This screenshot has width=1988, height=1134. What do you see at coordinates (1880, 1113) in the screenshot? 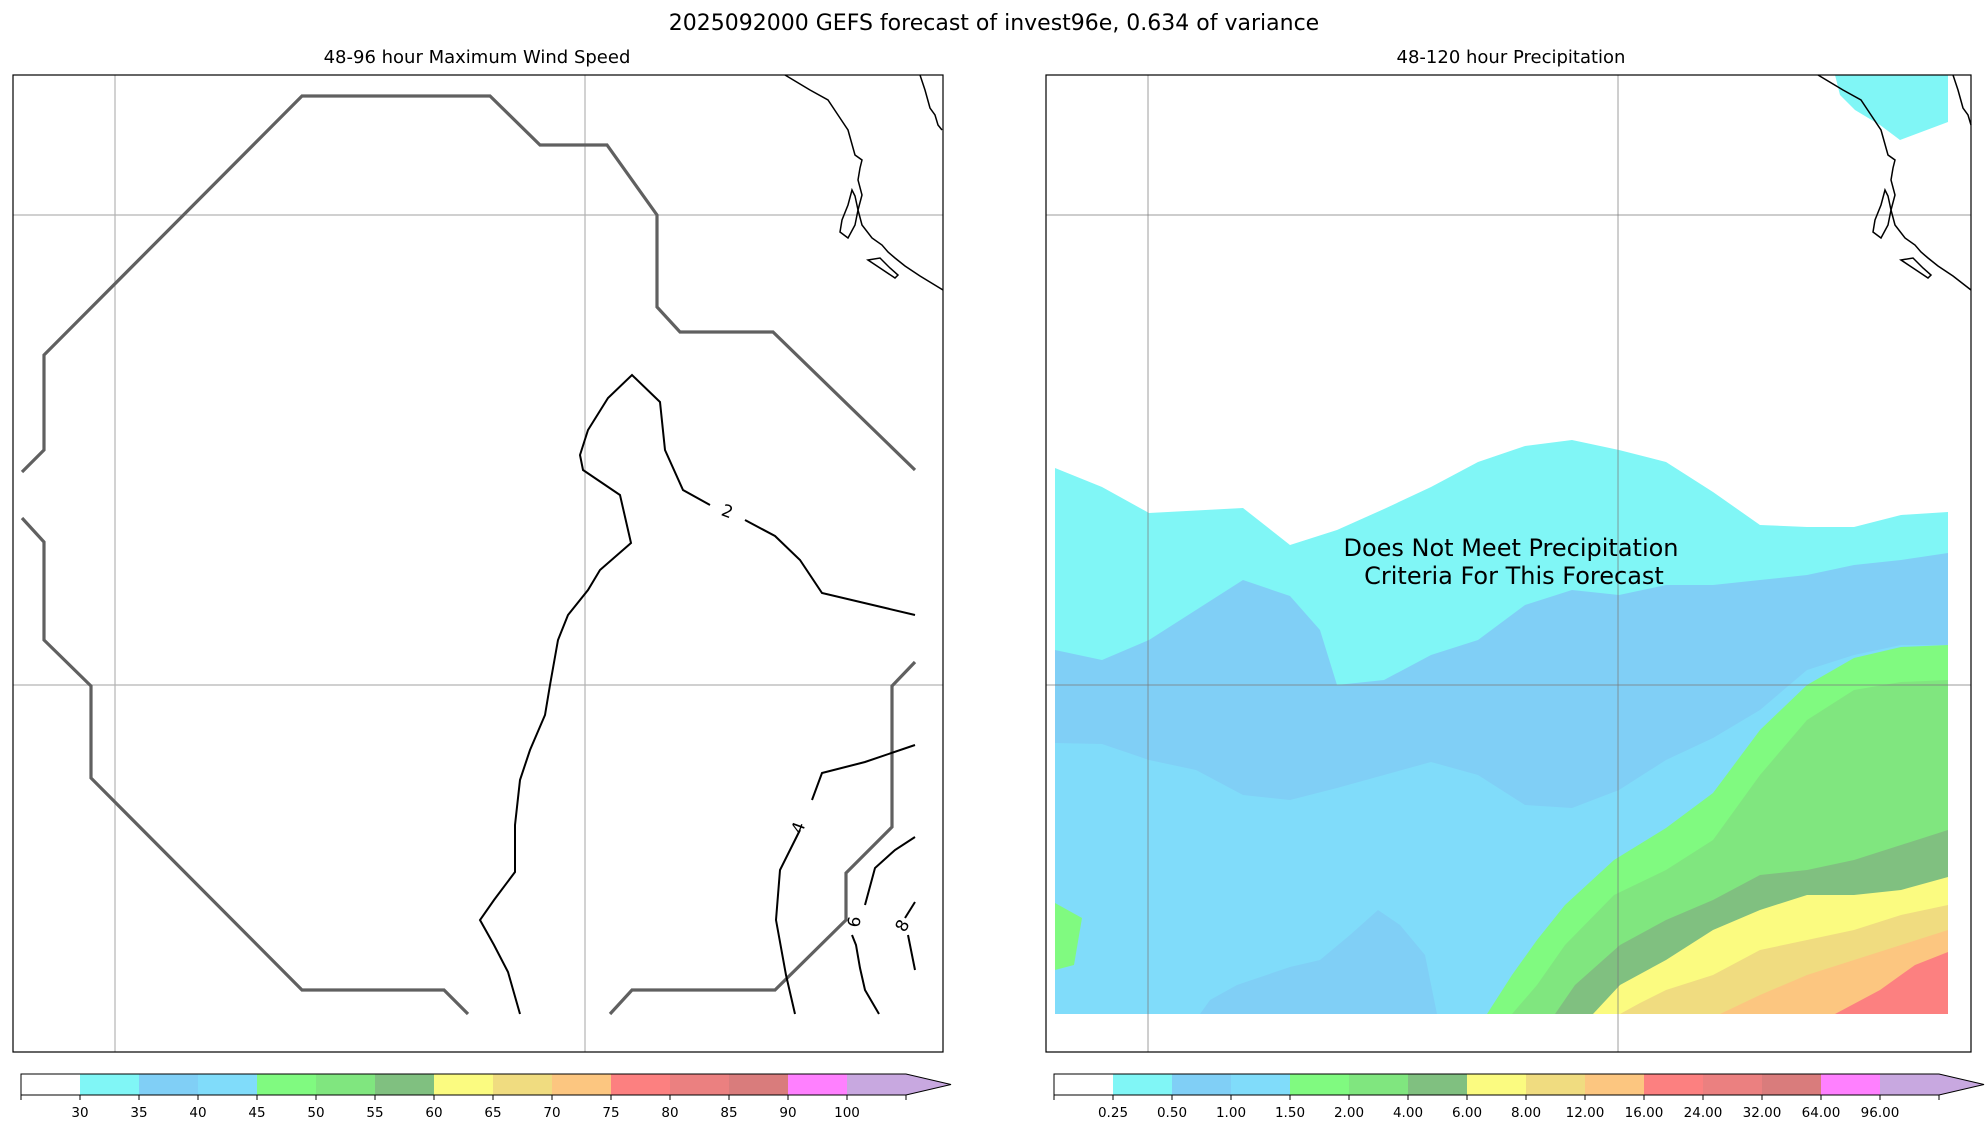
I see `precip-colorbar-label: 96.00` at bounding box center [1880, 1113].